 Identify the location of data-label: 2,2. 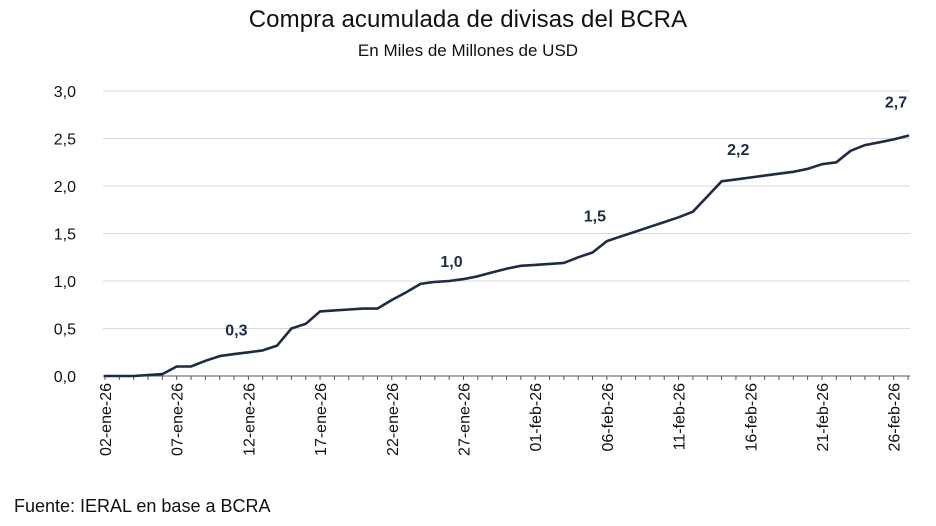
(738, 150).